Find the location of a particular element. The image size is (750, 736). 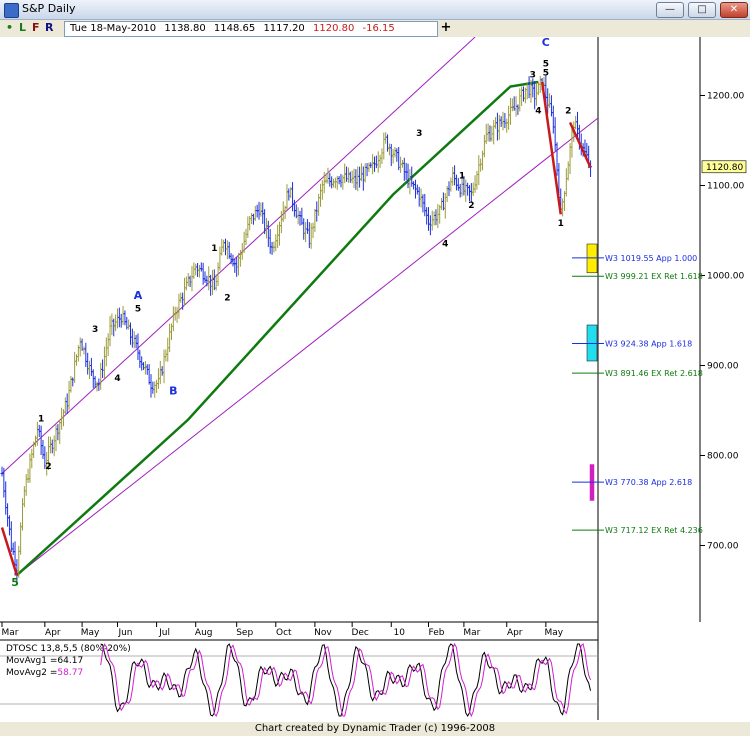

wave-label: C is located at coordinates (546, 43).